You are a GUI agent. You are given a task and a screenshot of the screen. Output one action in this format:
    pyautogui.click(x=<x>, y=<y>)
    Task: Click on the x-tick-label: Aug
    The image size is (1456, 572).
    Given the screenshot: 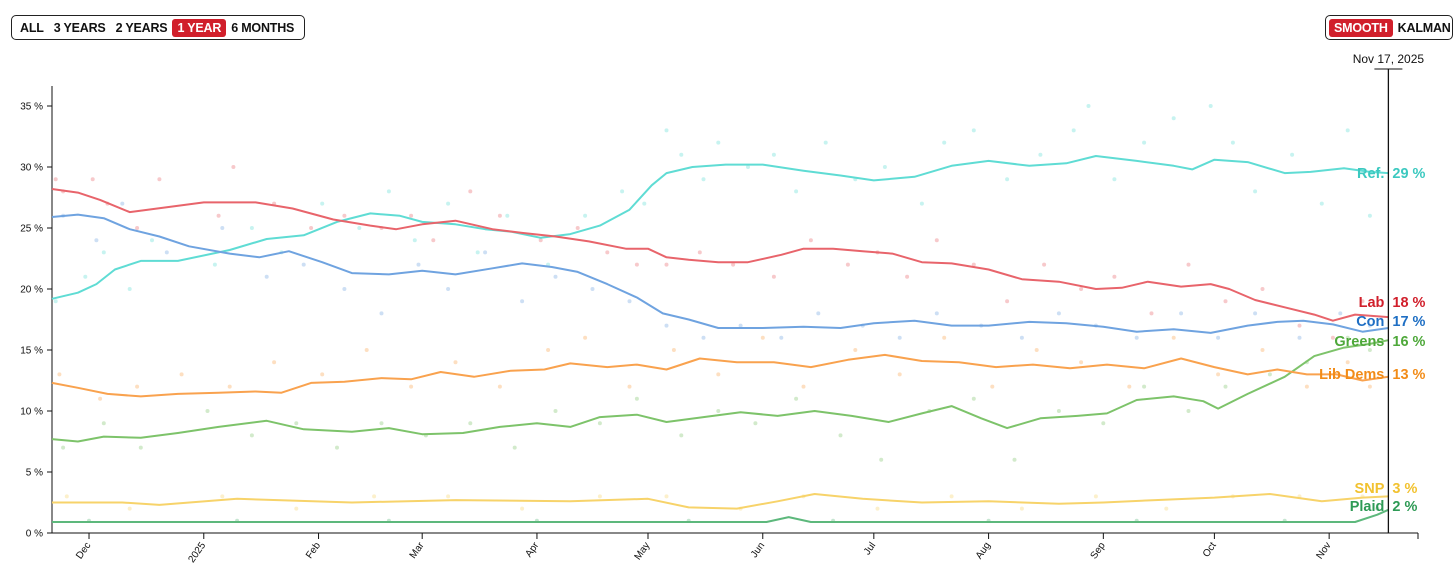 What is the action you would take?
    pyautogui.click(x=983, y=550)
    